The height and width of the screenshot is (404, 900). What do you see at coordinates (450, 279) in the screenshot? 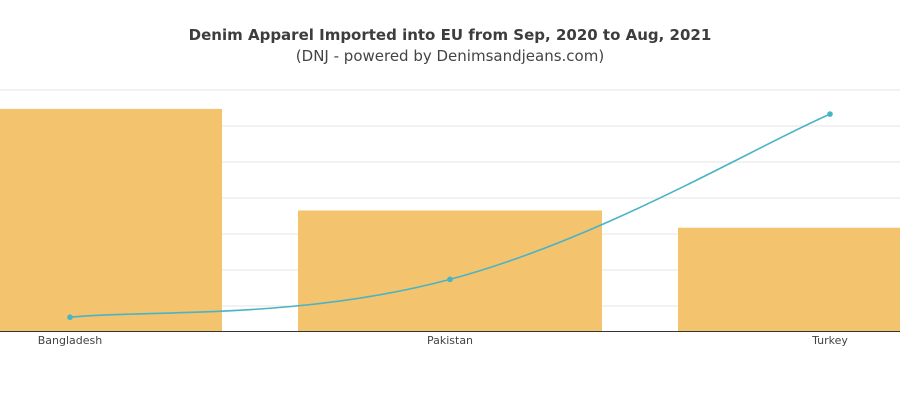
I see `line-point-pakistan` at bounding box center [450, 279].